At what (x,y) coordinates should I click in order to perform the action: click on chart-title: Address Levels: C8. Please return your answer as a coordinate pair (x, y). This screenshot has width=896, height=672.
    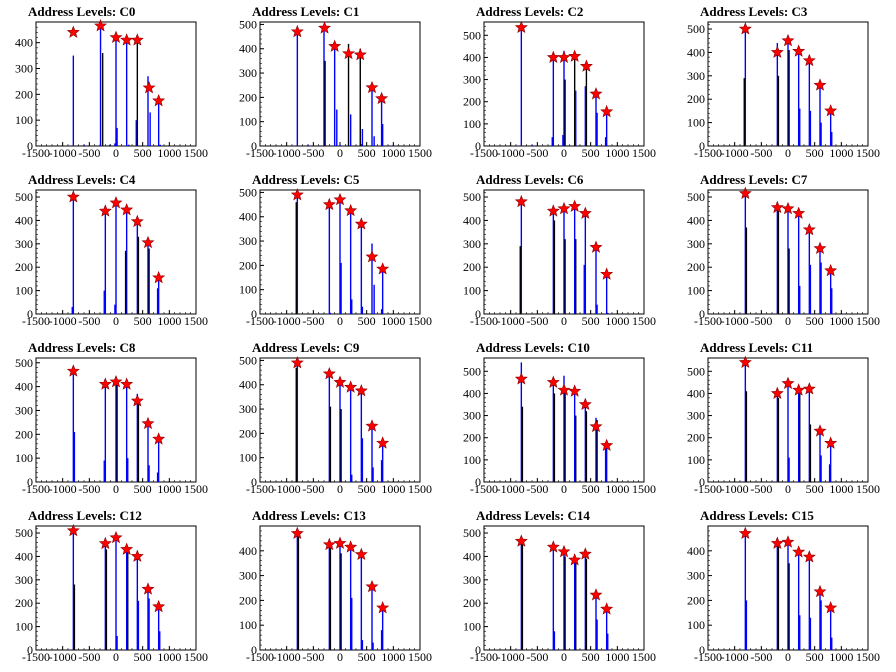
    Looking at the image, I should click on (82, 347).